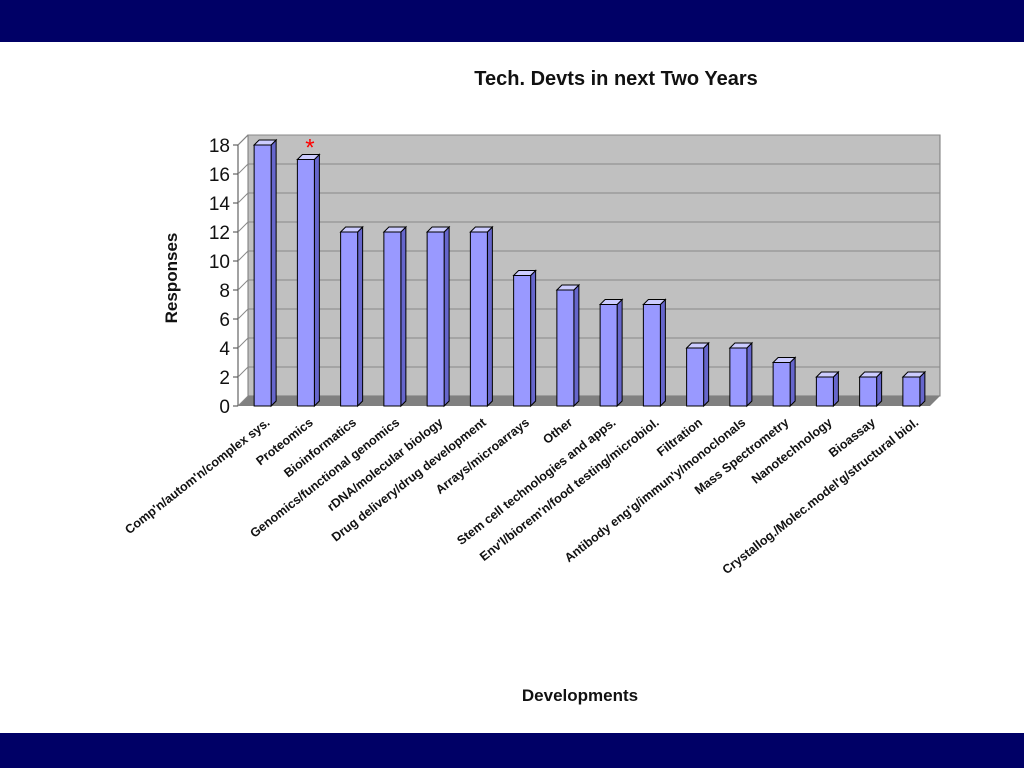 Image resolution: width=1024 pixels, height=768 pixels. Describe the element at coordinates (615, 79) in the screenshot. I see `chart-title: Tech. Devts in next Two Years` at that location.